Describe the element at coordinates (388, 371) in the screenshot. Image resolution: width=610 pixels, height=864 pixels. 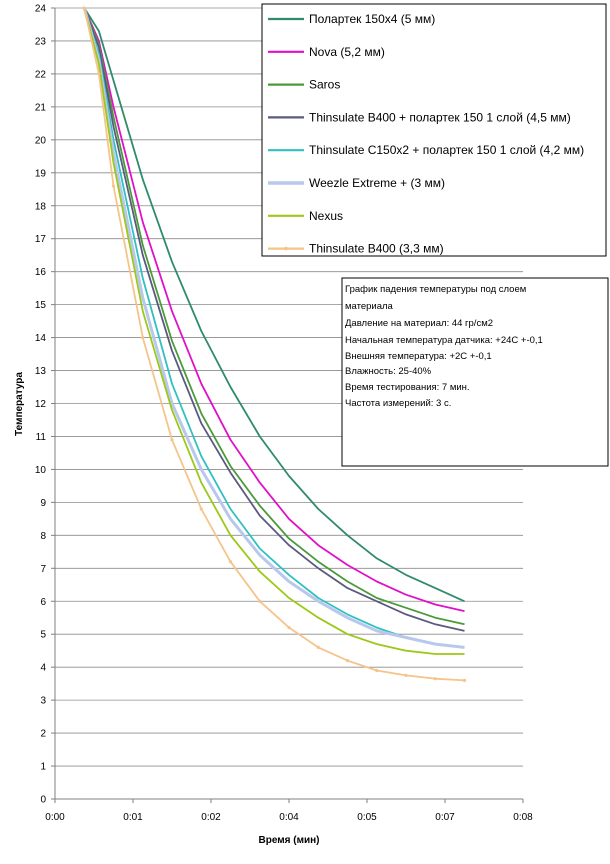
I see `annotation-line: Влажность: 25-40%` at that location.